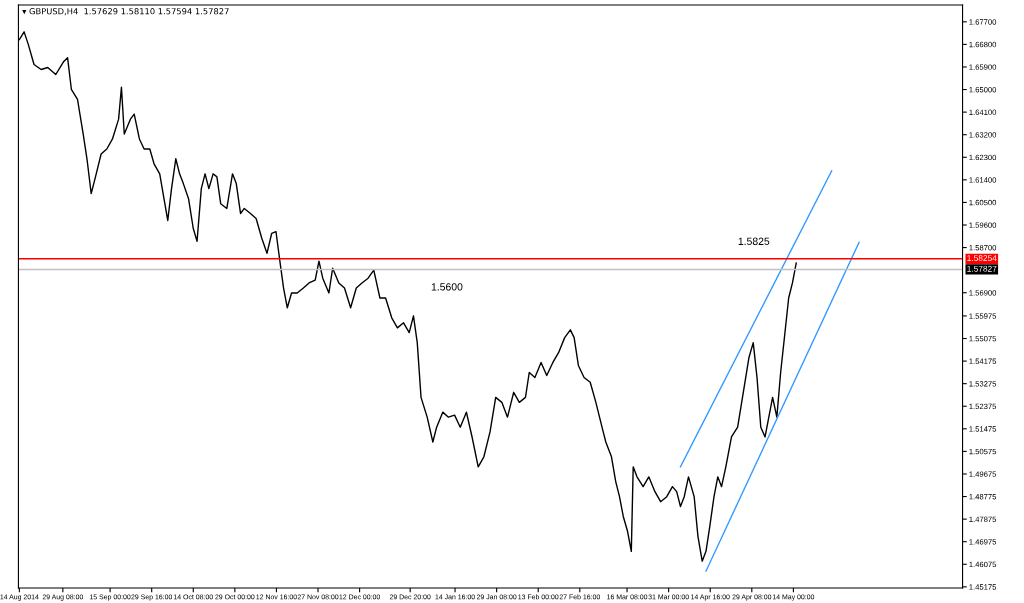 The height and width of the screenshot is (603, 1024). What do you see at coordinates (982, 268) in the screenshot?
I see `ref-line-label: 1.57827` at bounding box center [982, 268].